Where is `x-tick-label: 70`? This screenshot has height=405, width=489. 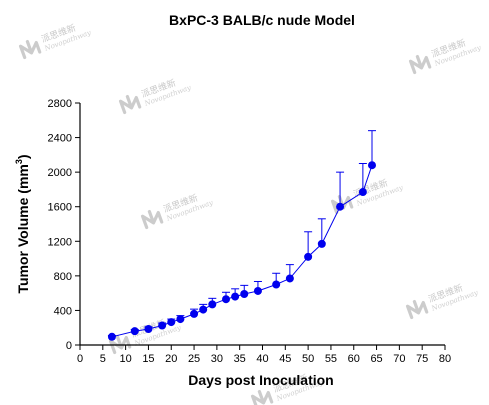 x-tick-label: 70 is located at coordinates (399, 359).